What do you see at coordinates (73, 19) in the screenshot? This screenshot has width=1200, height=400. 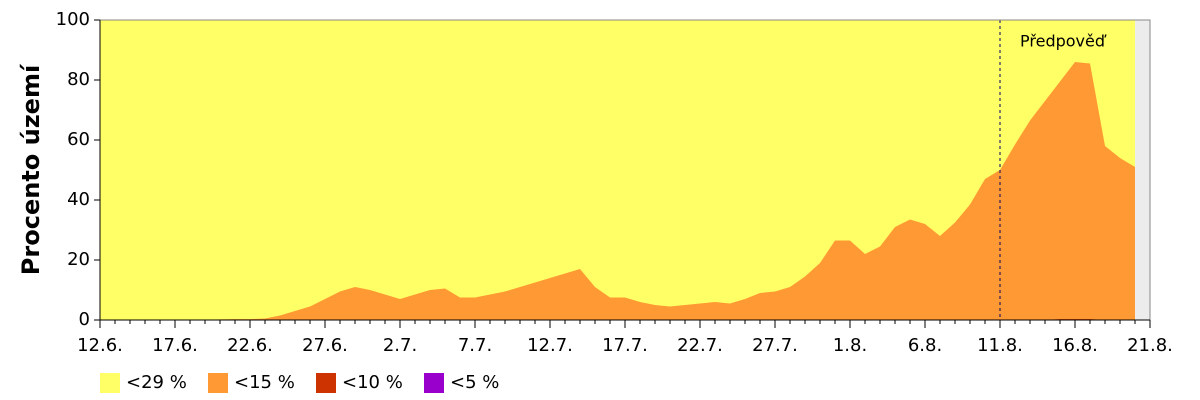 I see `y-tick-label: 100` at bounding box center [73, 19].